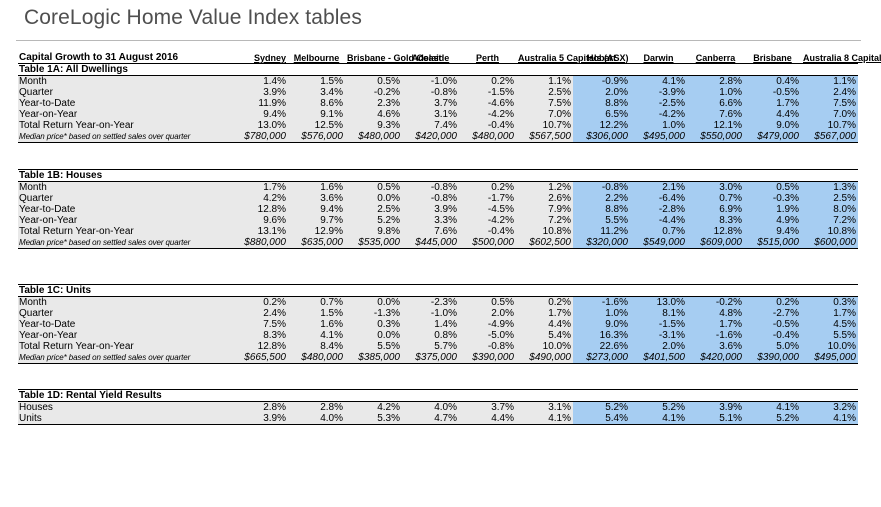 The height and width of the screenshot is (507, 881). What do you see at coordinates (316, 231) in the screenshot?
I see `value-cell: 12.9%` at bounding box center [316, 231].